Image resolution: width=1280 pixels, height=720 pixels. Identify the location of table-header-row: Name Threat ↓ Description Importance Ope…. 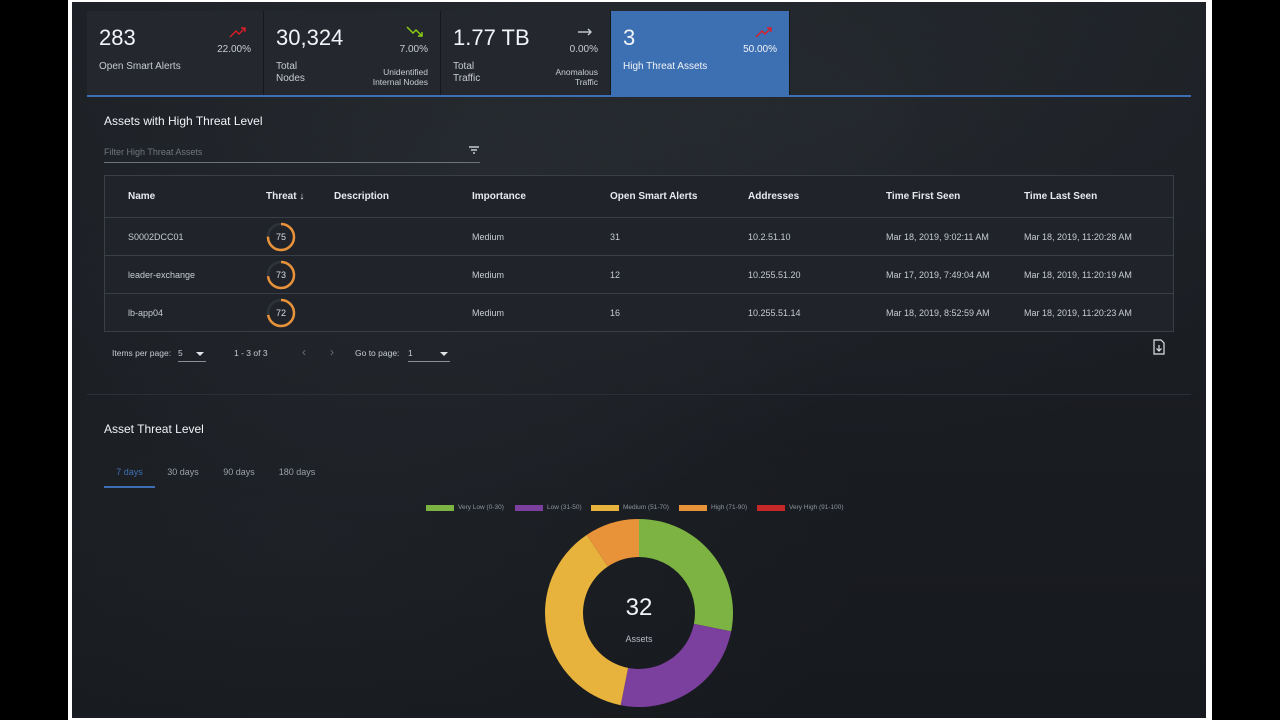
(639, 196).